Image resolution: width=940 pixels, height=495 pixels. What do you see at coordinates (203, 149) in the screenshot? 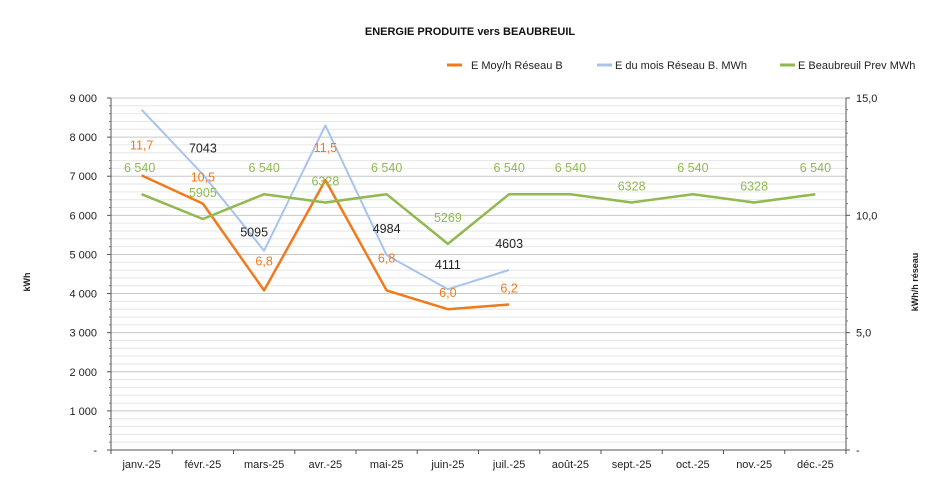
I see `data-label: 7043` at bounding box center [203, 149].